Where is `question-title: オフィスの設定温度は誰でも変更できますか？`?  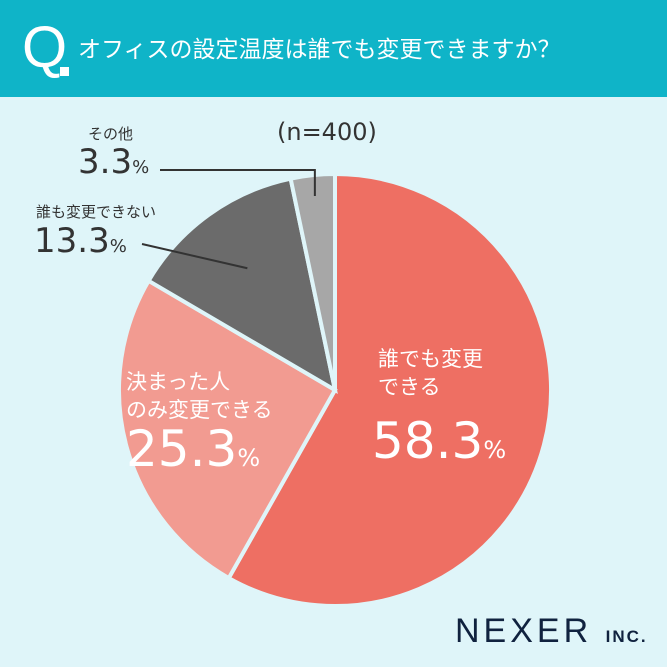 question-title: オフィスの設定温度は誰でも変更できますか？ is located at coordinates (319, 50).